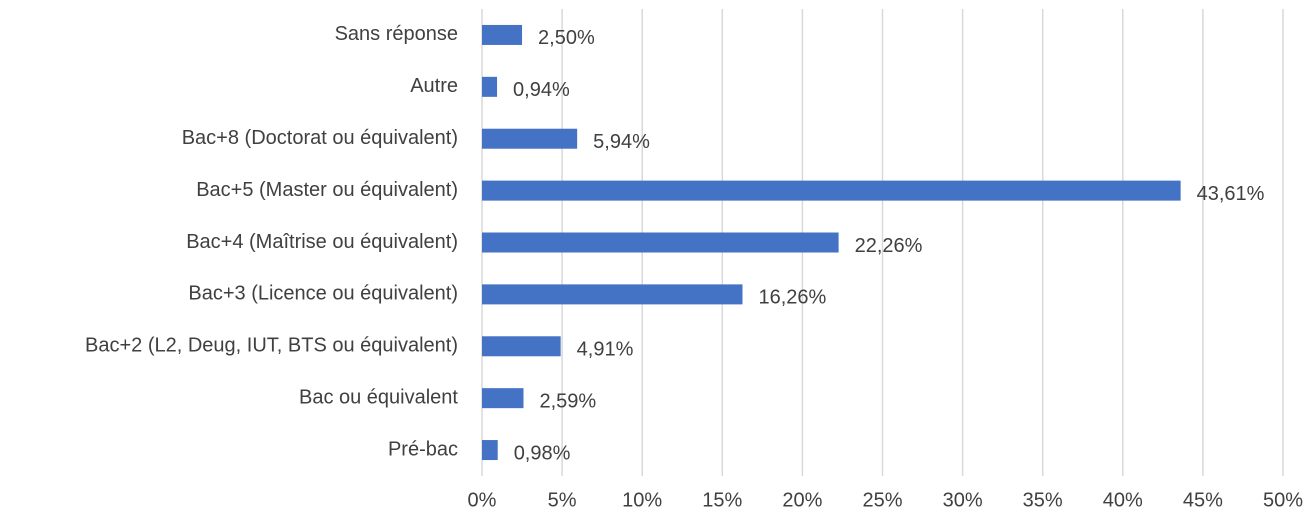 The width and height of the screenshot is (1310, 524). Describe the element at coordinates (1043, 500) in the screenshot. I see `x-tick-label: 35%` at that location.